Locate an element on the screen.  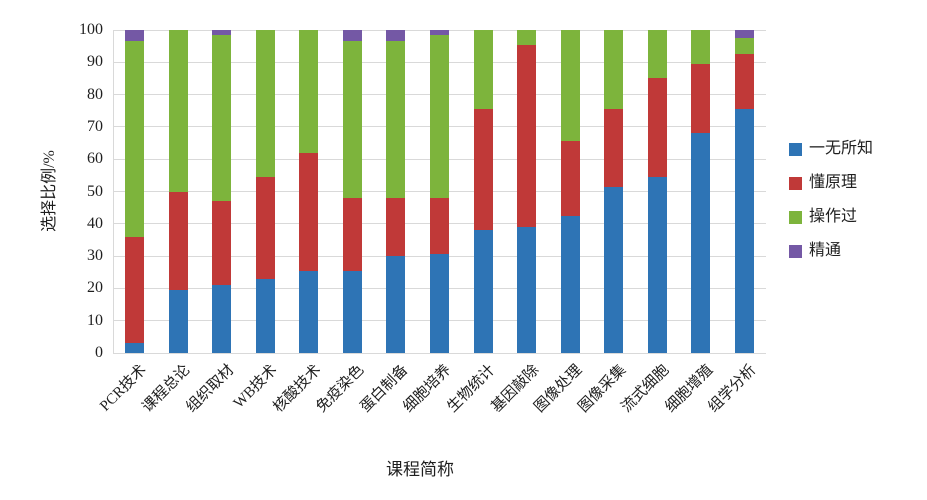
x-category-label: 课程总论 is located at coordinates (166, 389).